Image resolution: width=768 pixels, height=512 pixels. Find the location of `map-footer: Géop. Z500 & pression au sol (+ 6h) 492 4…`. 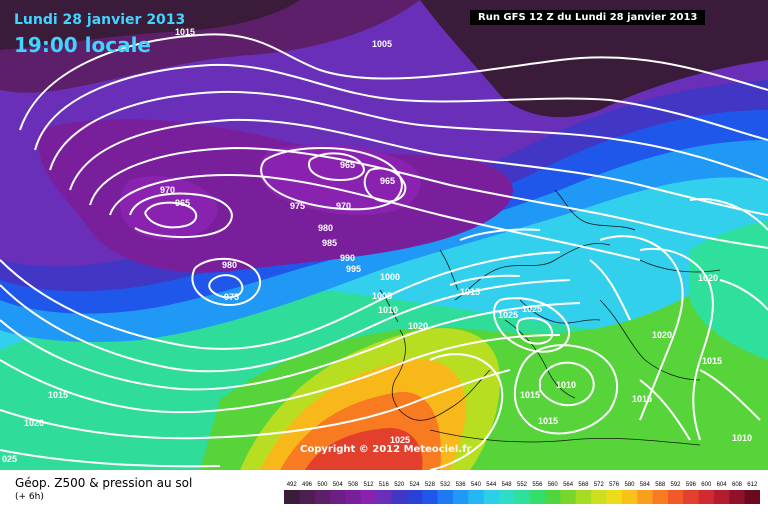

map-footer: Géop. Z500 & pression au sol (+ 6h) 492 4… is located at coordinates (384, 491).